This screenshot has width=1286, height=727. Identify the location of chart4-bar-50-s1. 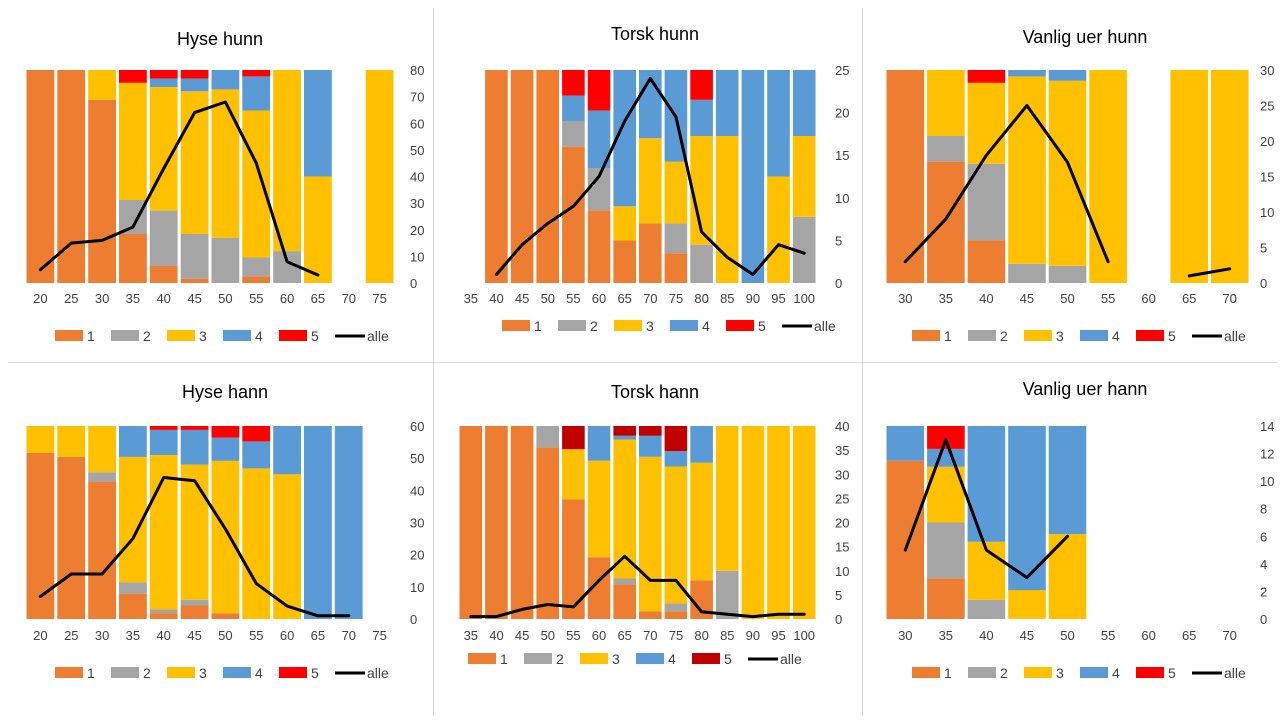
(225, 616).